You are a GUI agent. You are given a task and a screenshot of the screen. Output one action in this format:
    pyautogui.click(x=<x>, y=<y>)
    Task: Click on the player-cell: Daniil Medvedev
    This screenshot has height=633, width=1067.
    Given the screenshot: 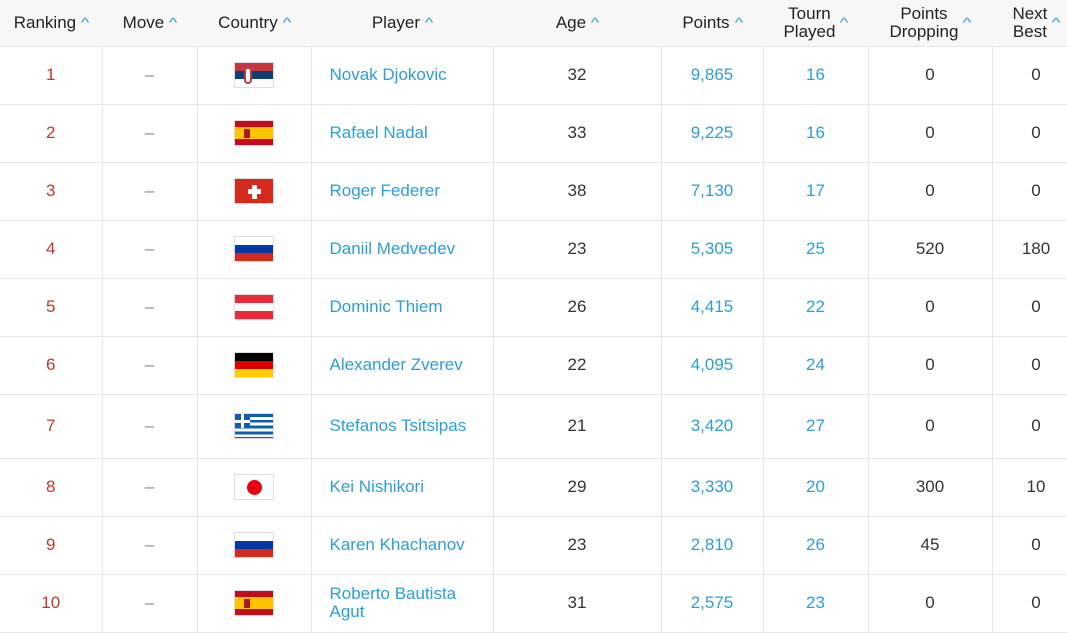 What is the action you would take?
    pyautogui.click(x=402, y=249)
    